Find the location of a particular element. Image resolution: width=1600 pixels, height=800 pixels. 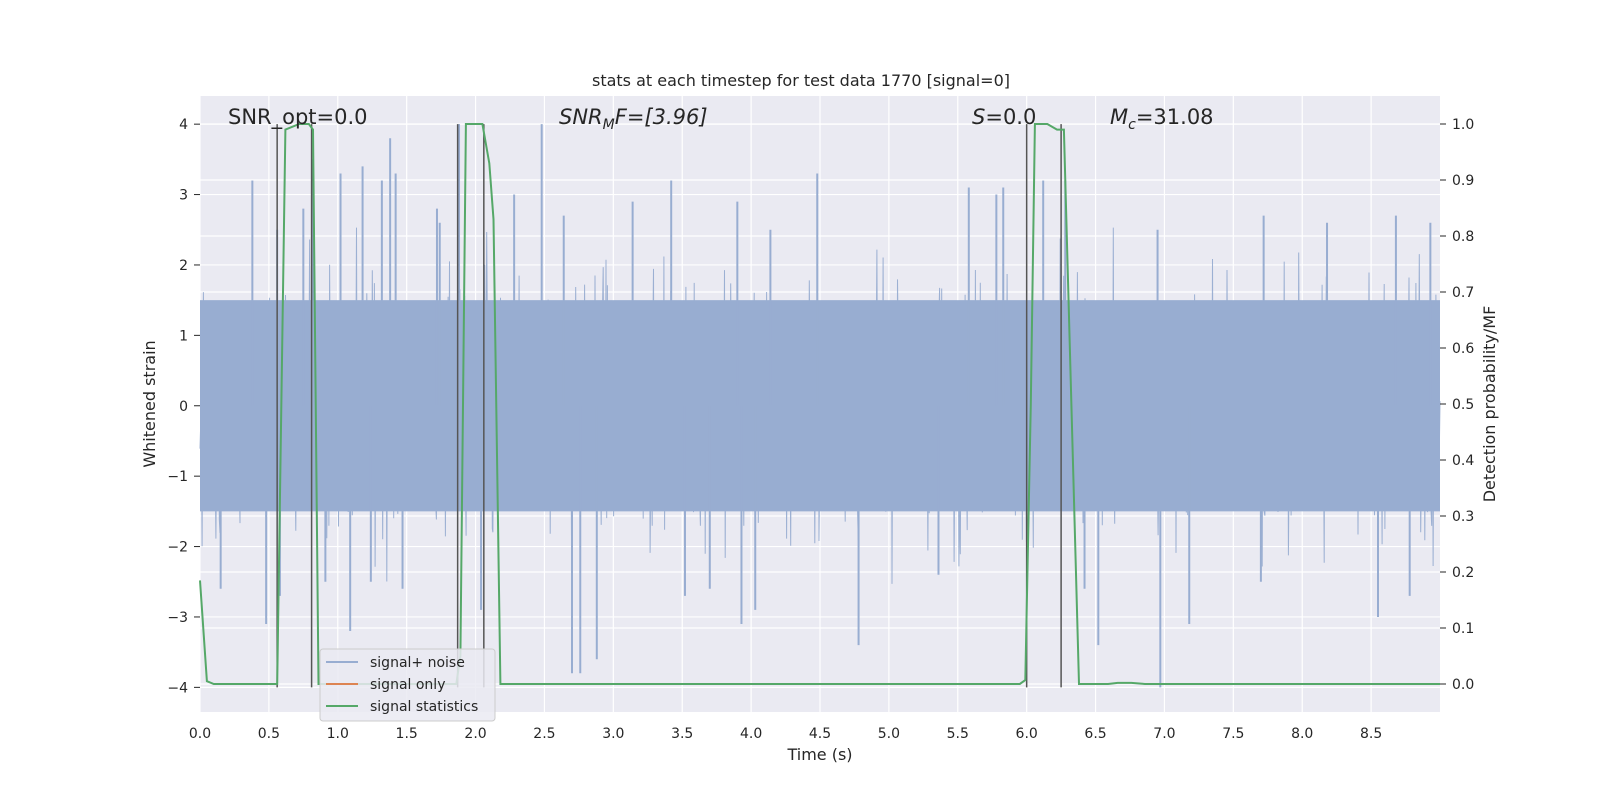

y-tick-label-2: 2 is located at coordinates (183, 266).